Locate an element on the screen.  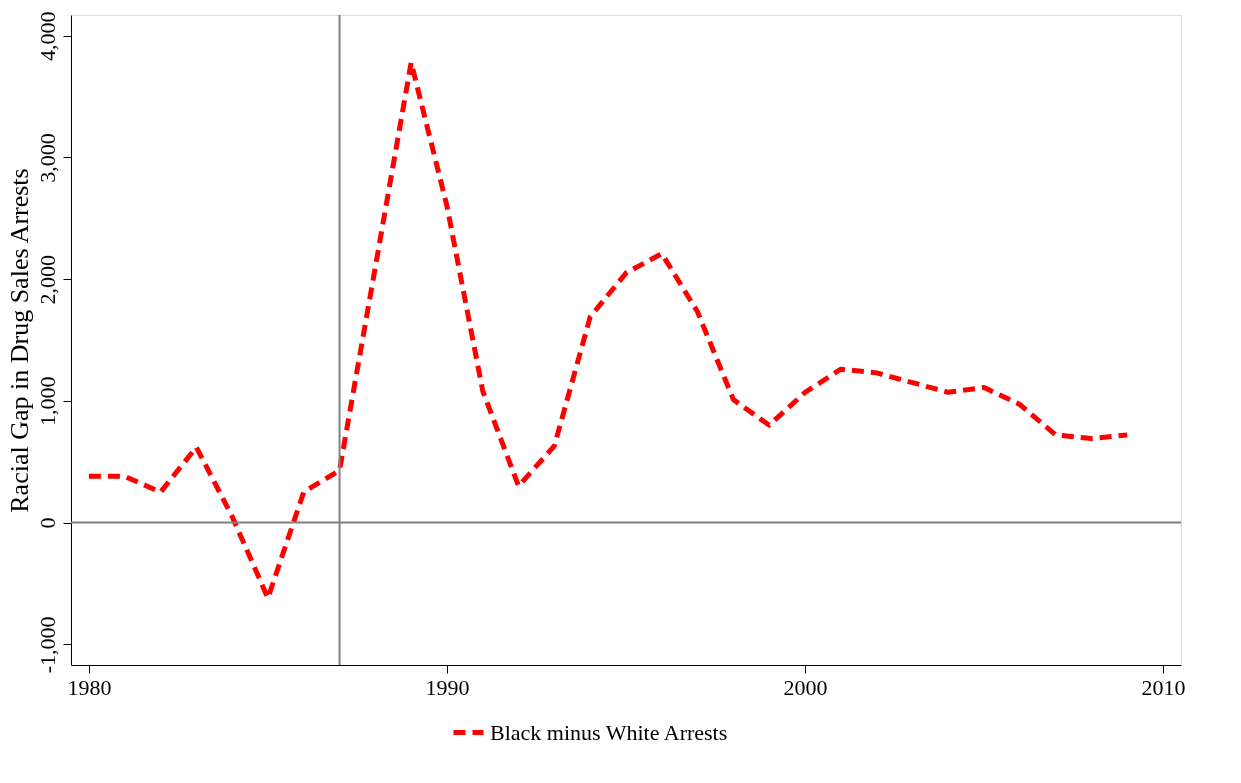
y-tick-label: 0 is located at coordinates (47, 523).